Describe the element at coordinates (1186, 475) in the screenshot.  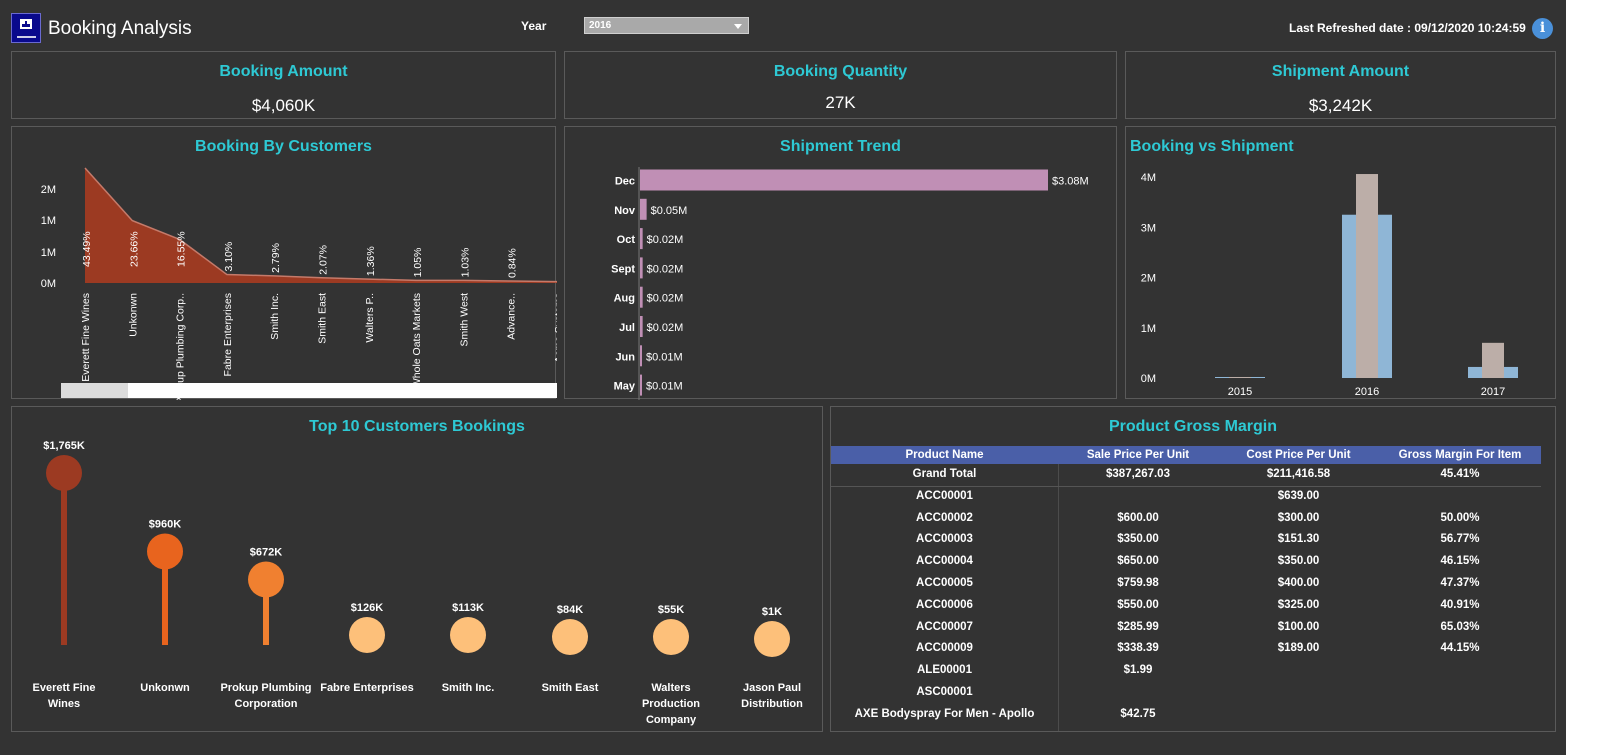
I see `grand-total-row: Grand Total $387,267.03 $211,416.58 45.41%` at that location.